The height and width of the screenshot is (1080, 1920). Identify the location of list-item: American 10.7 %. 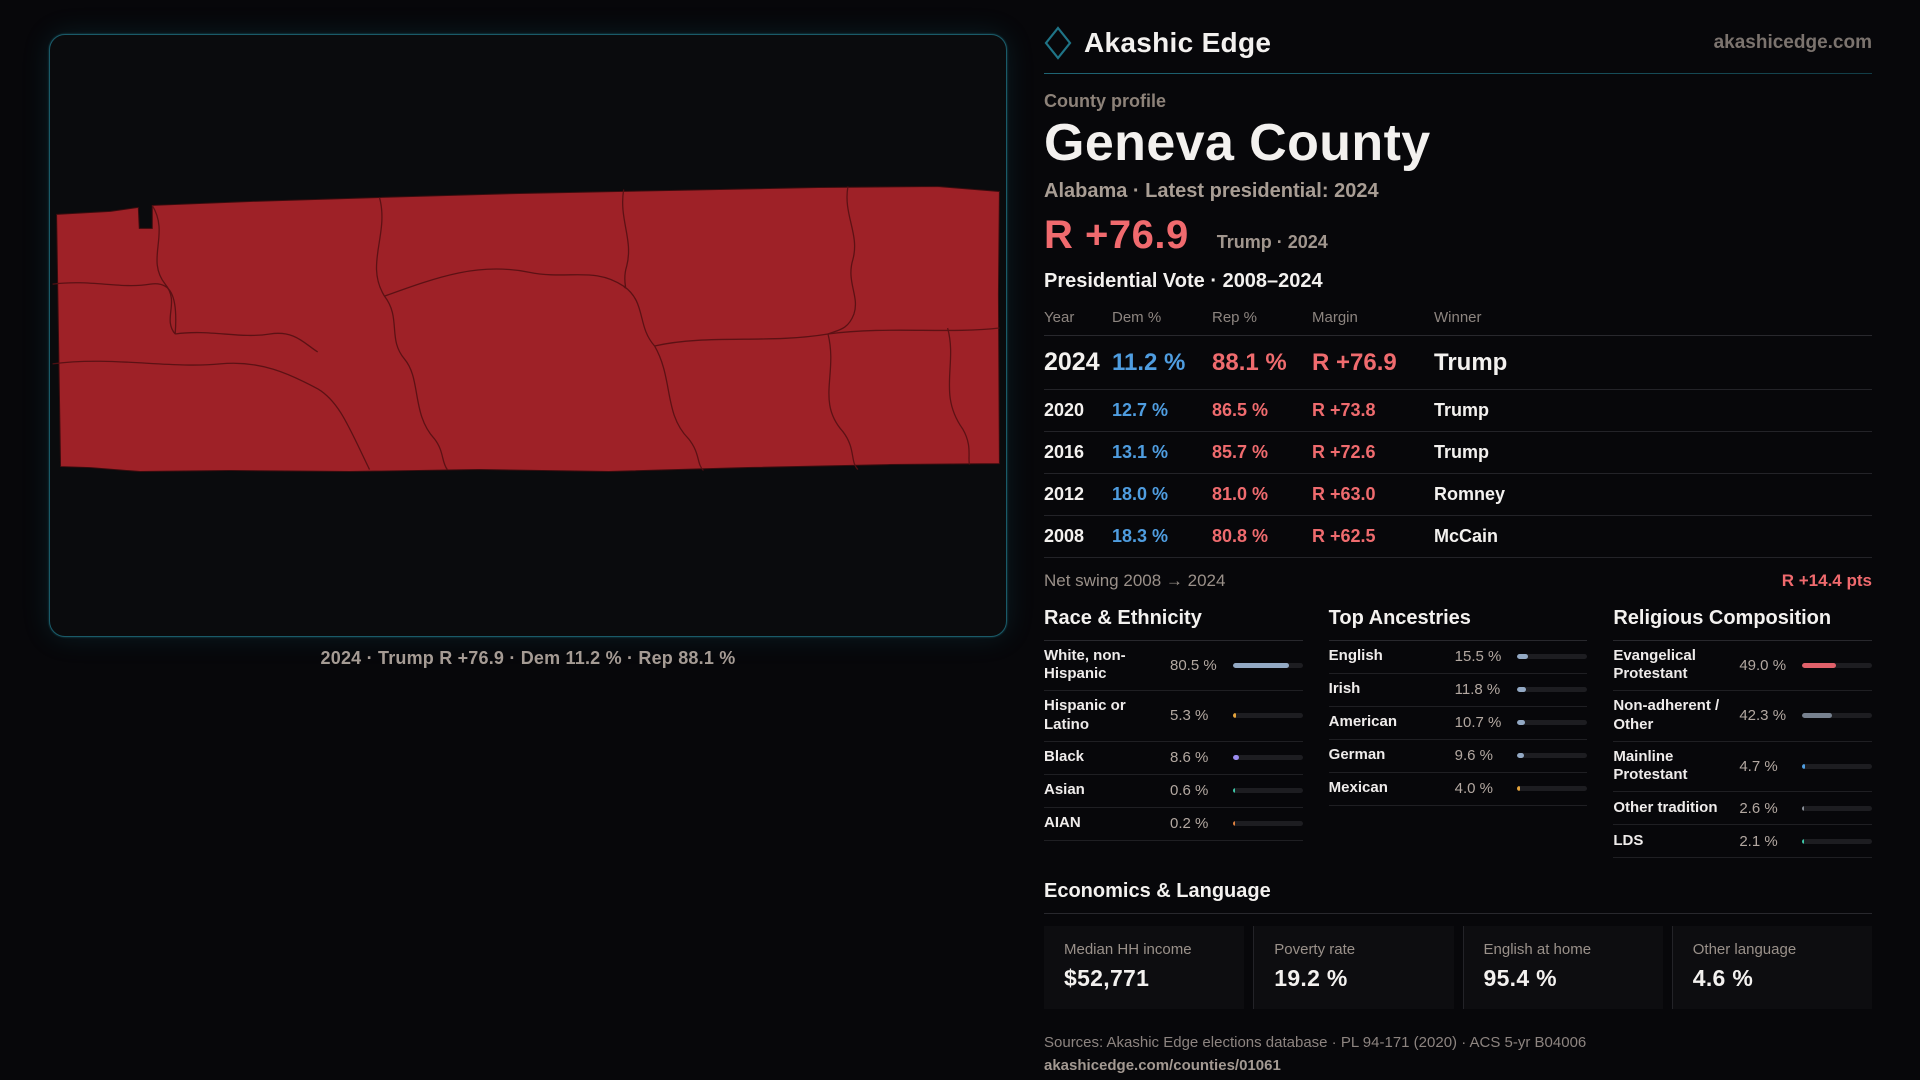
(1458, 723).